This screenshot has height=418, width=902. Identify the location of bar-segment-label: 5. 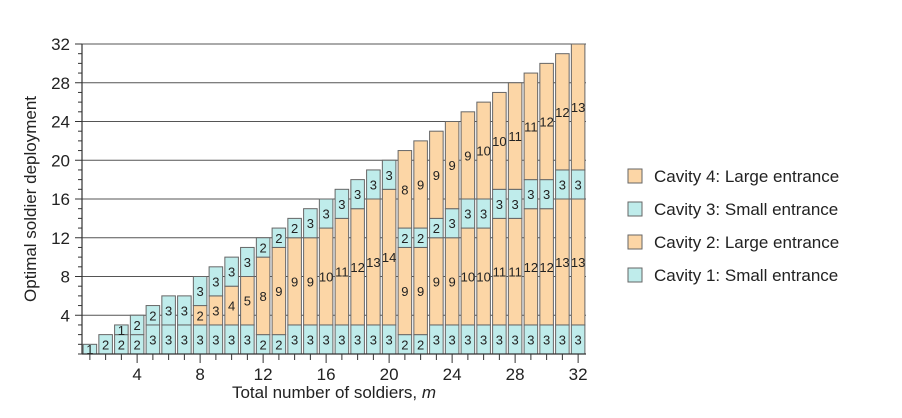
(247, 301).